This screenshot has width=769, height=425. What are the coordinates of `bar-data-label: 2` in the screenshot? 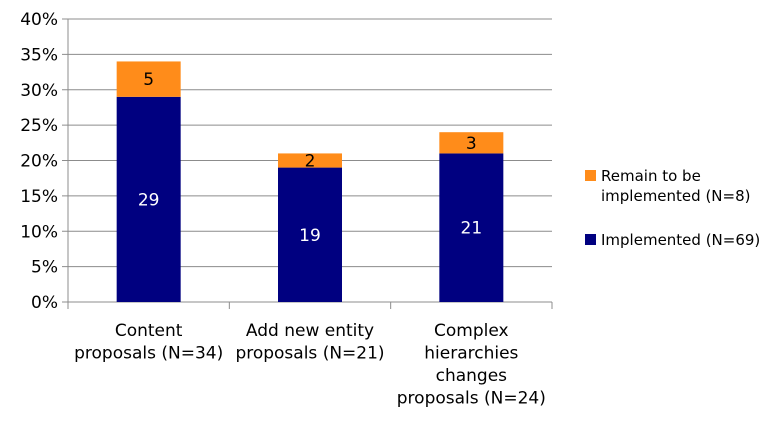 It's located at (310, 162).